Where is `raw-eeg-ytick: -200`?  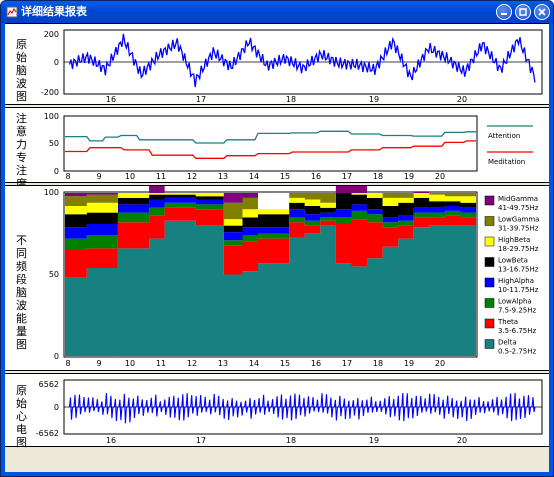
raw-eeg-ytick: -200 is located at coordinates (50, 92).